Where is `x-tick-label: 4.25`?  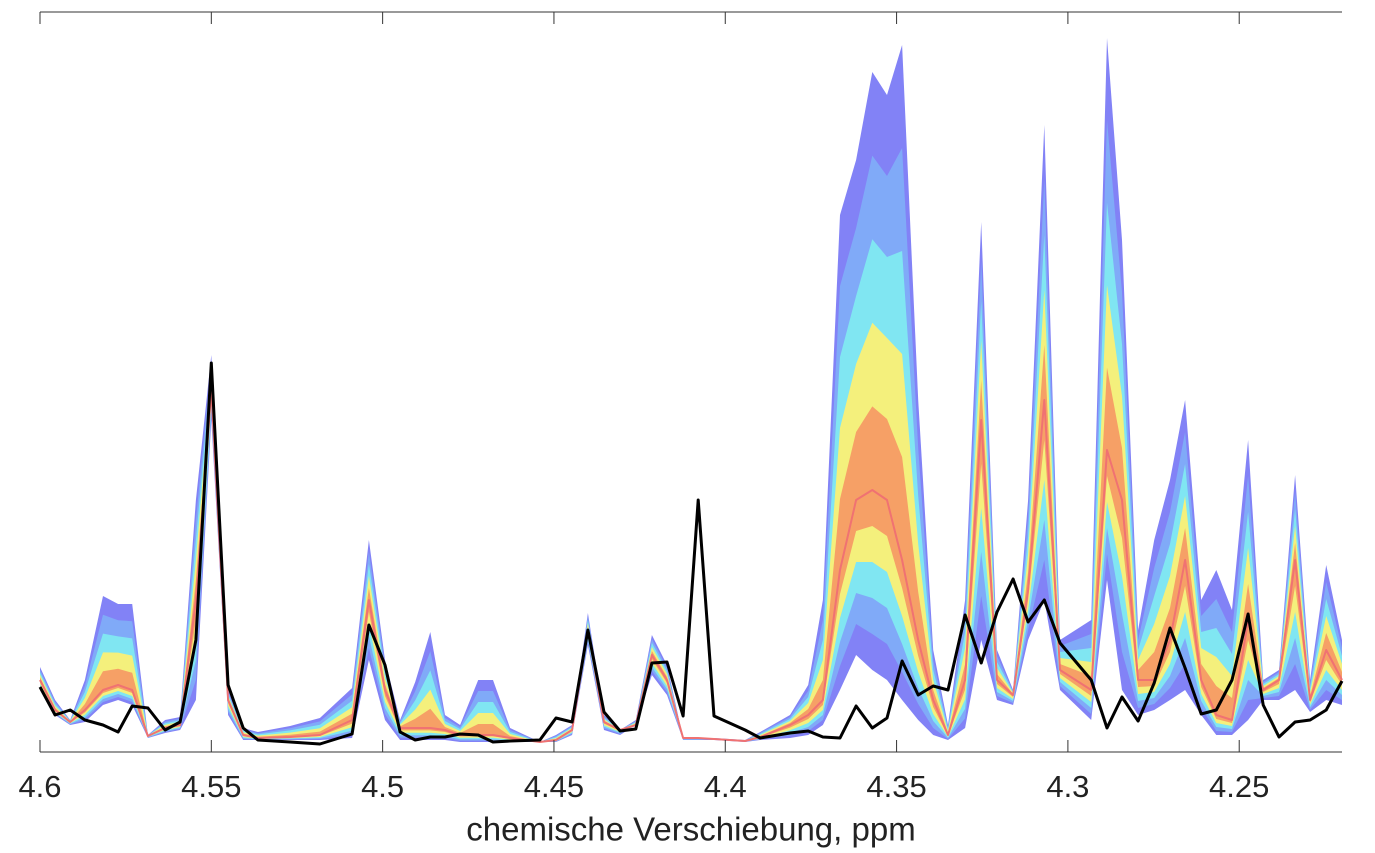
x-tick-label: 4.25 is located at coordinates (1239, 786).